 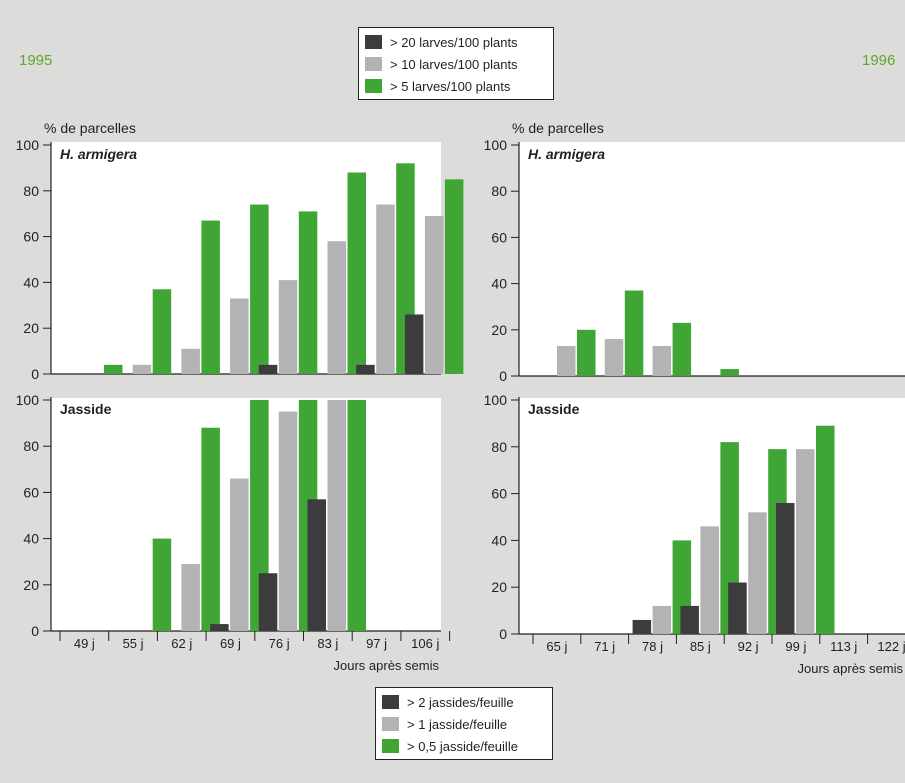 What do you see at coordinates (181, 643) in the screenshot?
I see `x-tick-label: 62 j` at bounding box center [181, 643].